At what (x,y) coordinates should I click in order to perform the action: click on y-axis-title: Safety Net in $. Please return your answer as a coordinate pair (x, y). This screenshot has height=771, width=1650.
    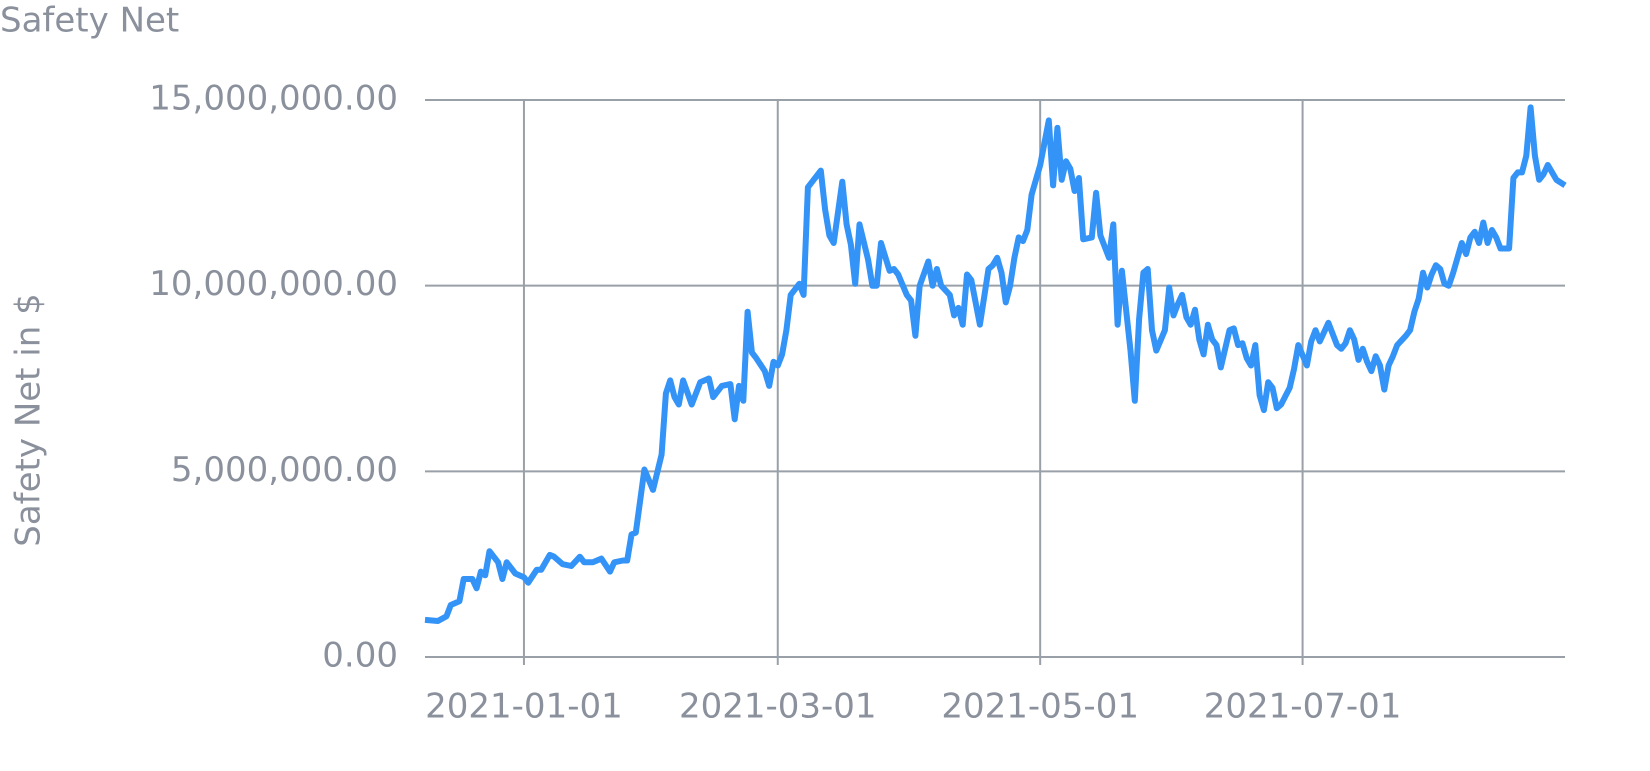
    Looking at the image, I should click on (29, 420).